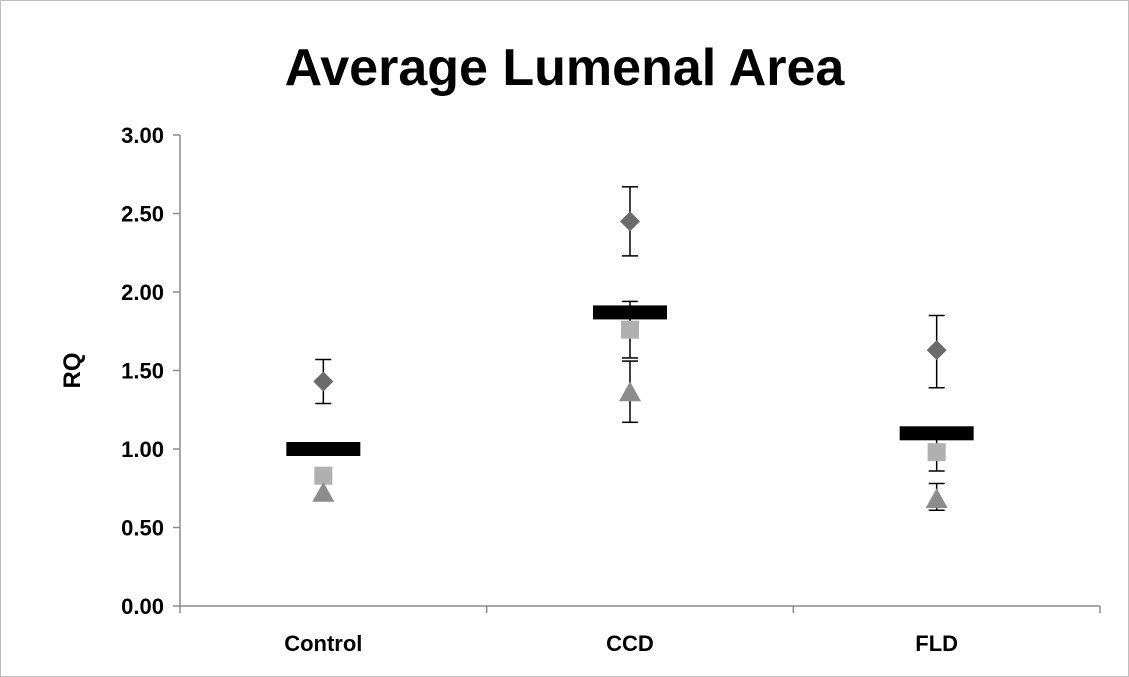  What do you see at coordinates (630, 643) in the screenshot?
I see `x-category-label: CCD` at bounding box center [630, 643].